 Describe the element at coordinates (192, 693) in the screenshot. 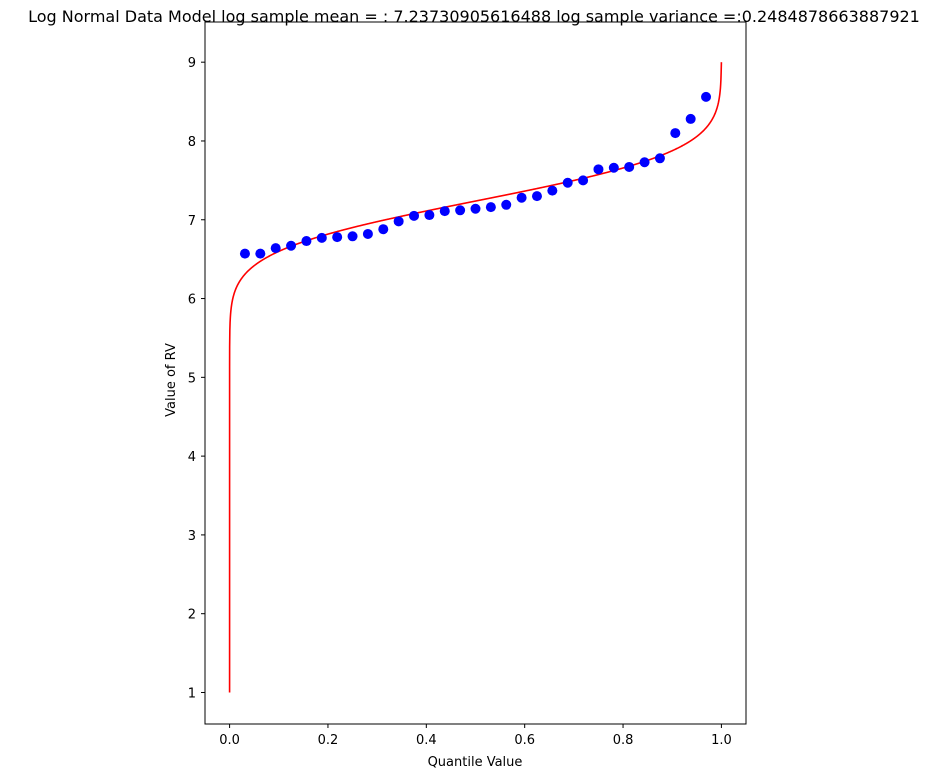

I see `y-tick-label: 1` at that location.